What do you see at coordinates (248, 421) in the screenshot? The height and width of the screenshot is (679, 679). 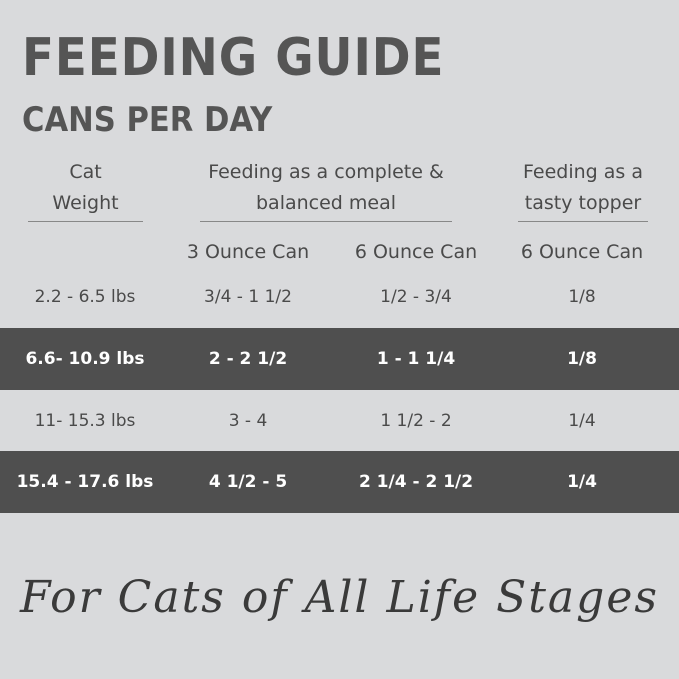 I see `table-cell: 3 - 4` at bounding box center [248, 421].